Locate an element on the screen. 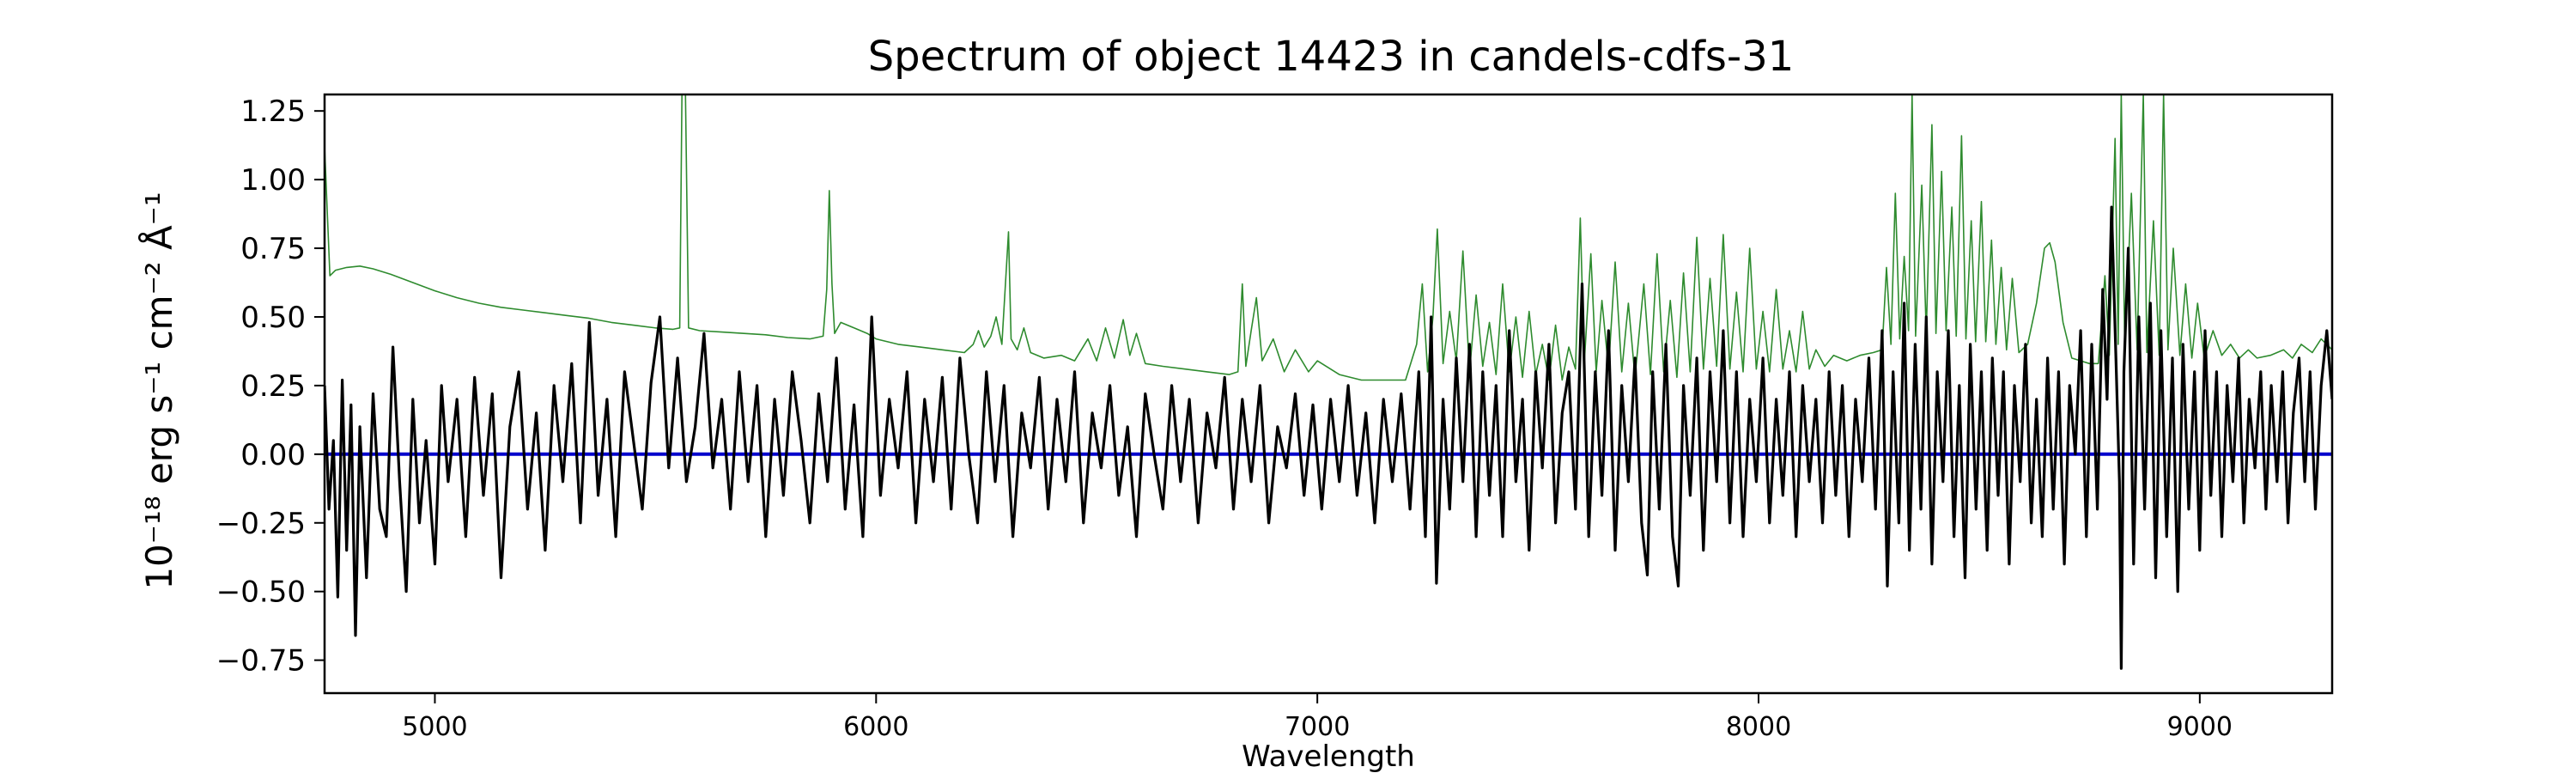 The width and height of the screenshot is (2576, 773). y-tick-label: 0.00 is located at coordinates (273, 455).